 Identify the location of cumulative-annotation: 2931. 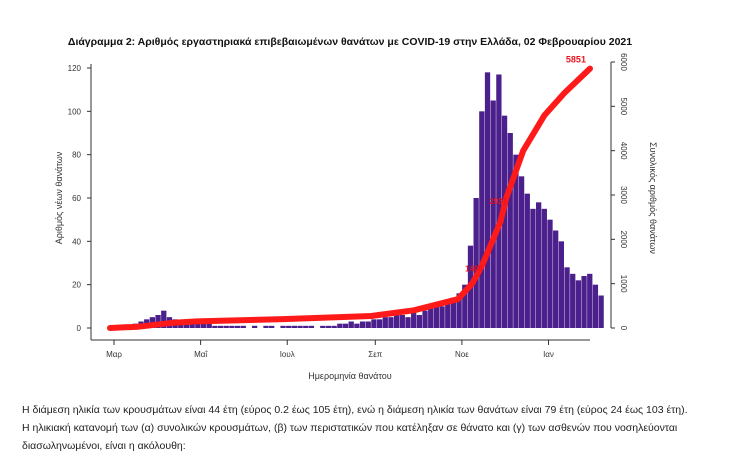
(498, 201).